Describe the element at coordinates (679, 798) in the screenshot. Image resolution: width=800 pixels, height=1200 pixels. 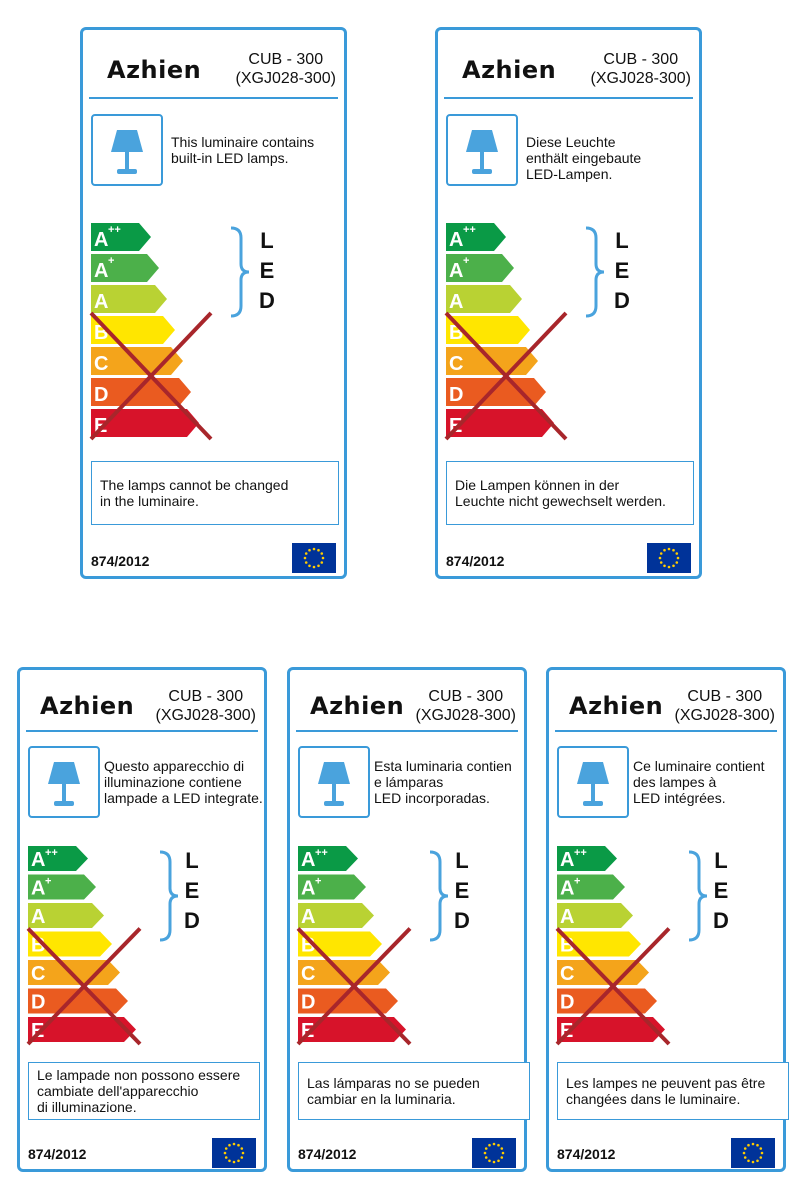
I see `description-line: LED intégrées.` at that location.